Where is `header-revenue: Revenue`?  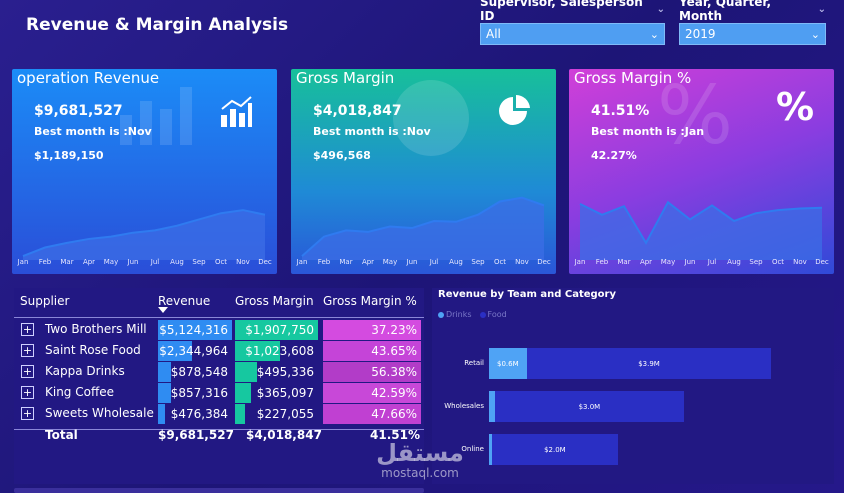
header-revenue: Revenue is located at coordinates (184, 301).